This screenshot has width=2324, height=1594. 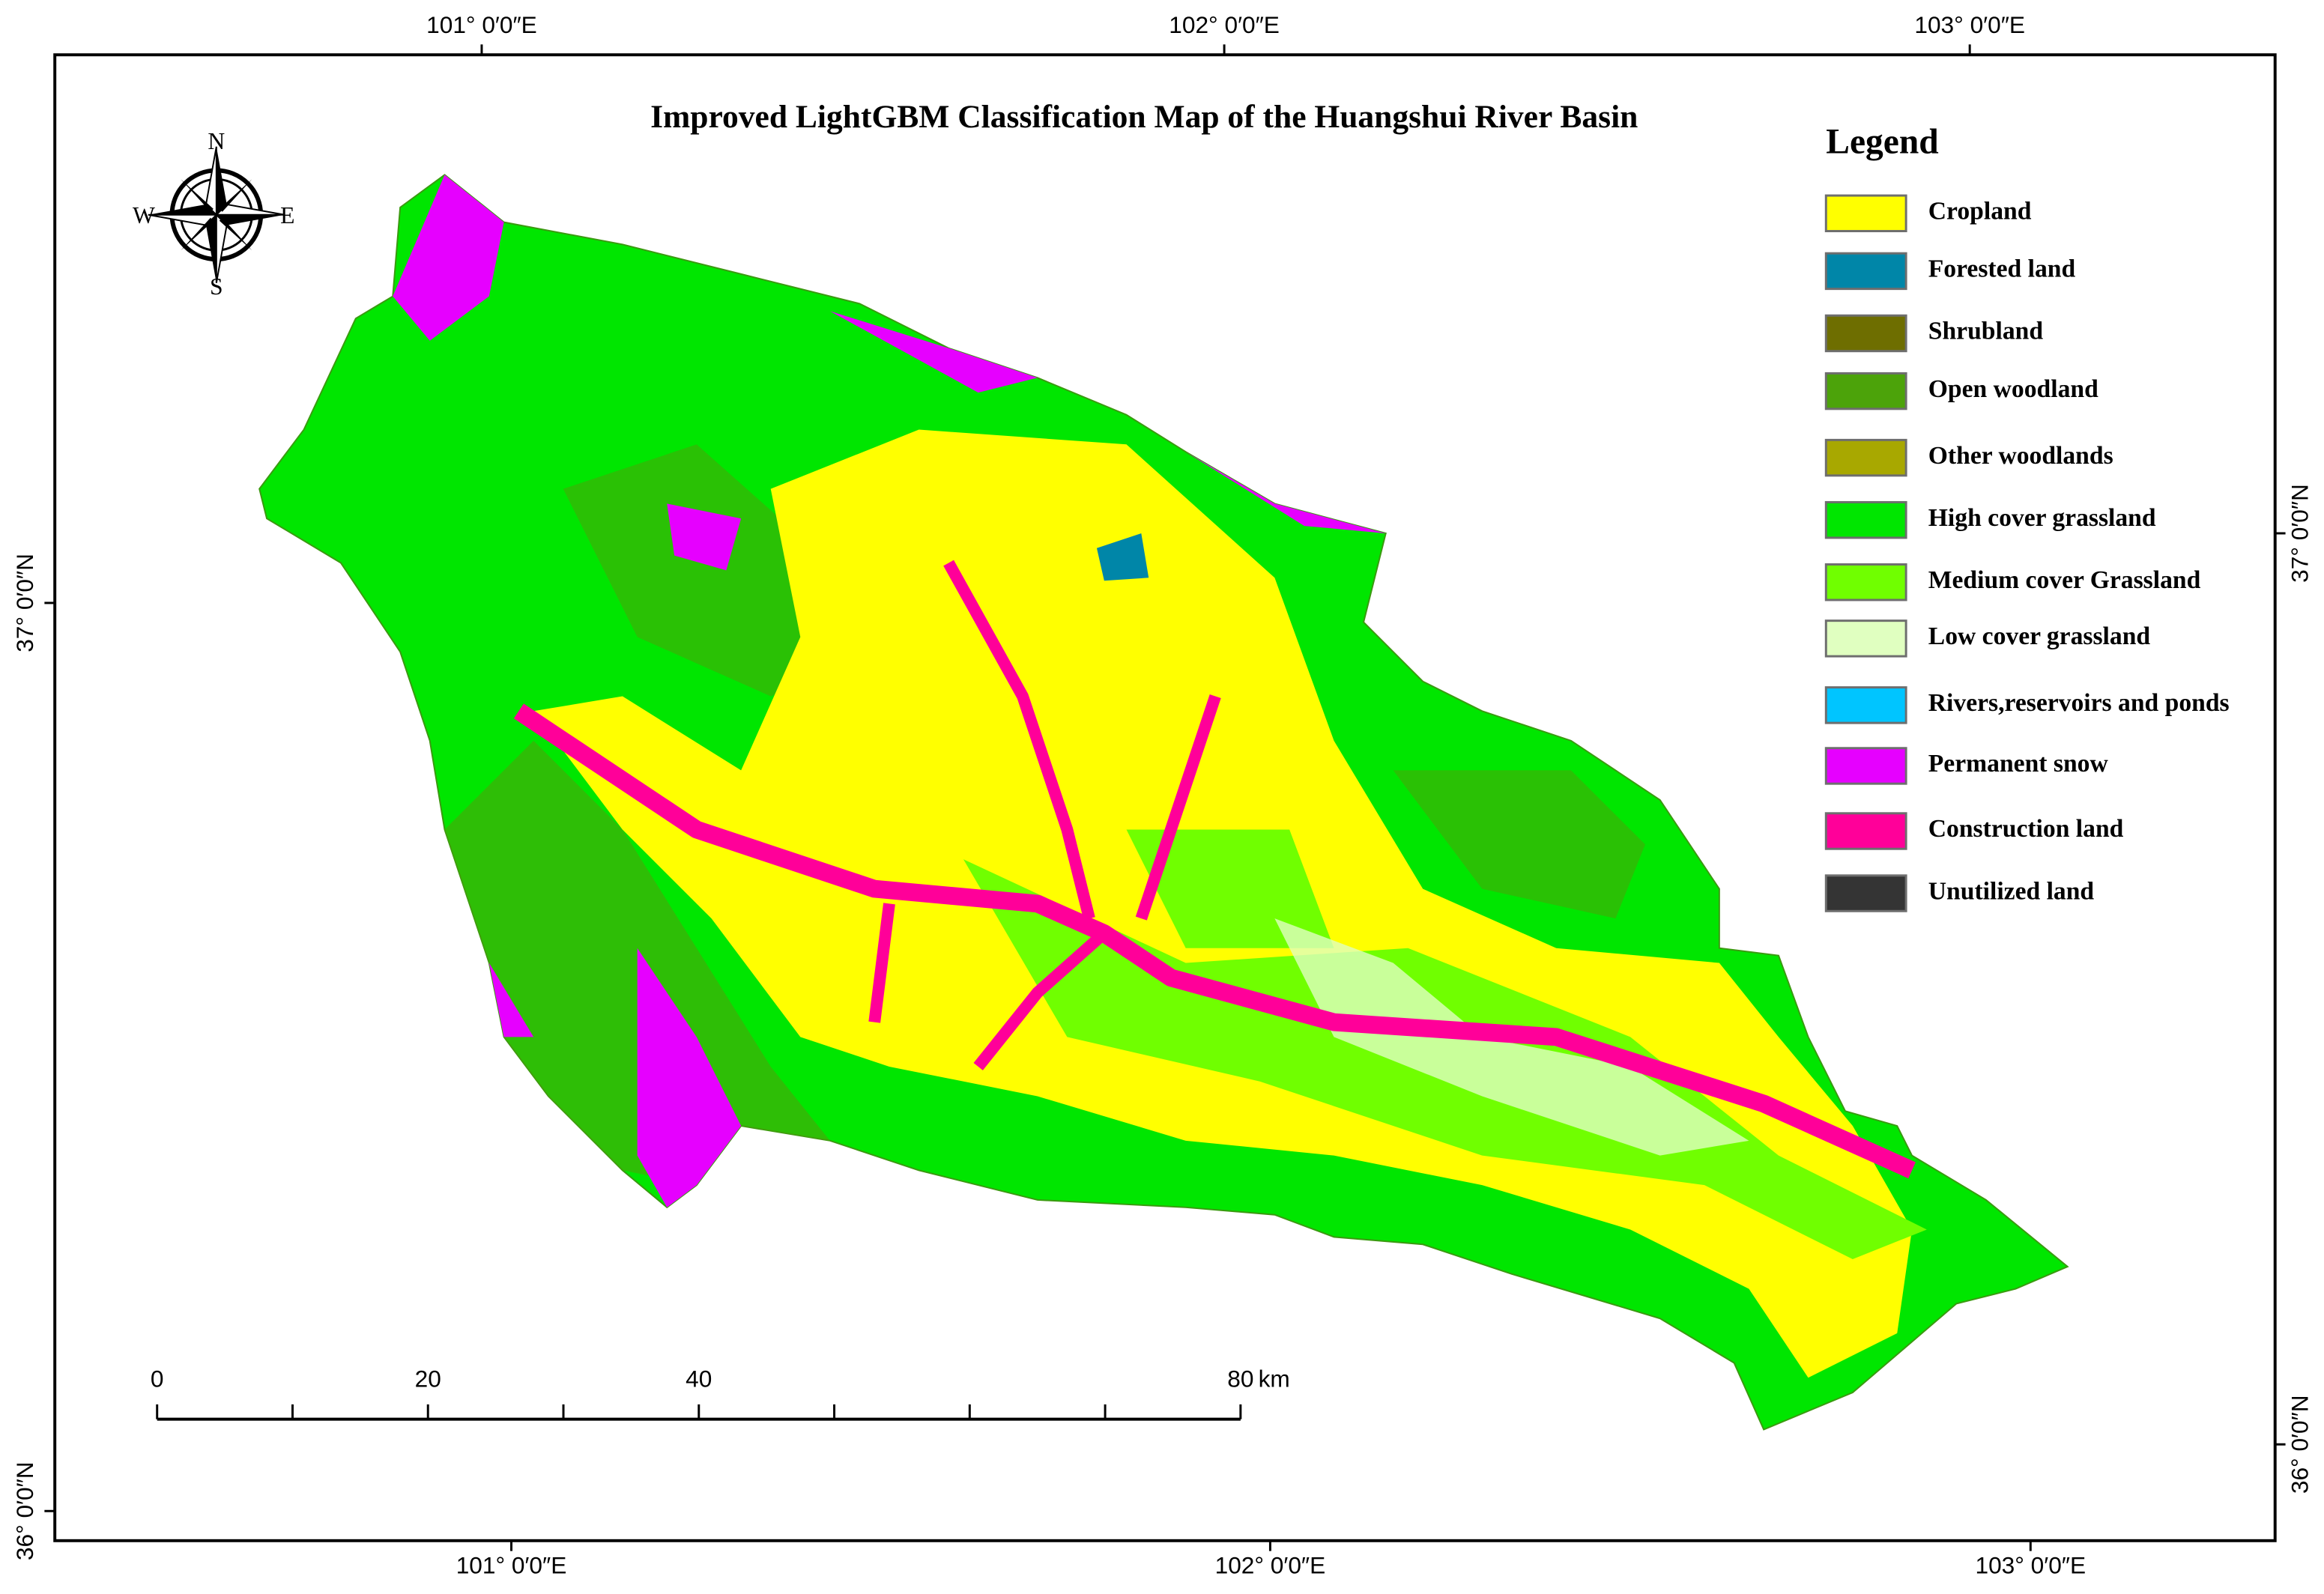 I want to click on north-arrow: N S E W, so click(x=213, y=214).